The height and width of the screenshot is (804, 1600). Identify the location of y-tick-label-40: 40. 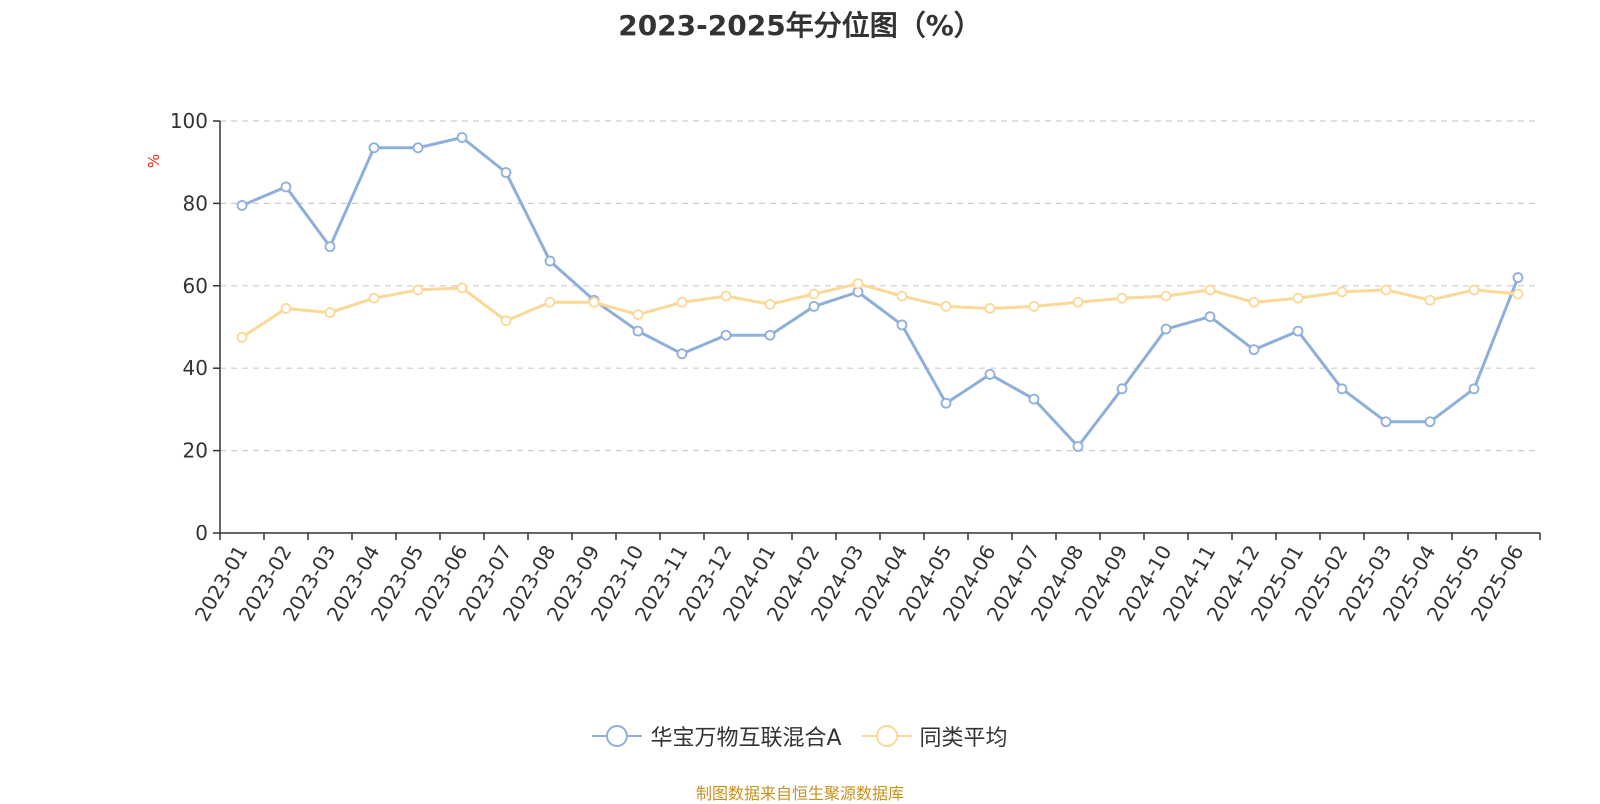
(195, 368).